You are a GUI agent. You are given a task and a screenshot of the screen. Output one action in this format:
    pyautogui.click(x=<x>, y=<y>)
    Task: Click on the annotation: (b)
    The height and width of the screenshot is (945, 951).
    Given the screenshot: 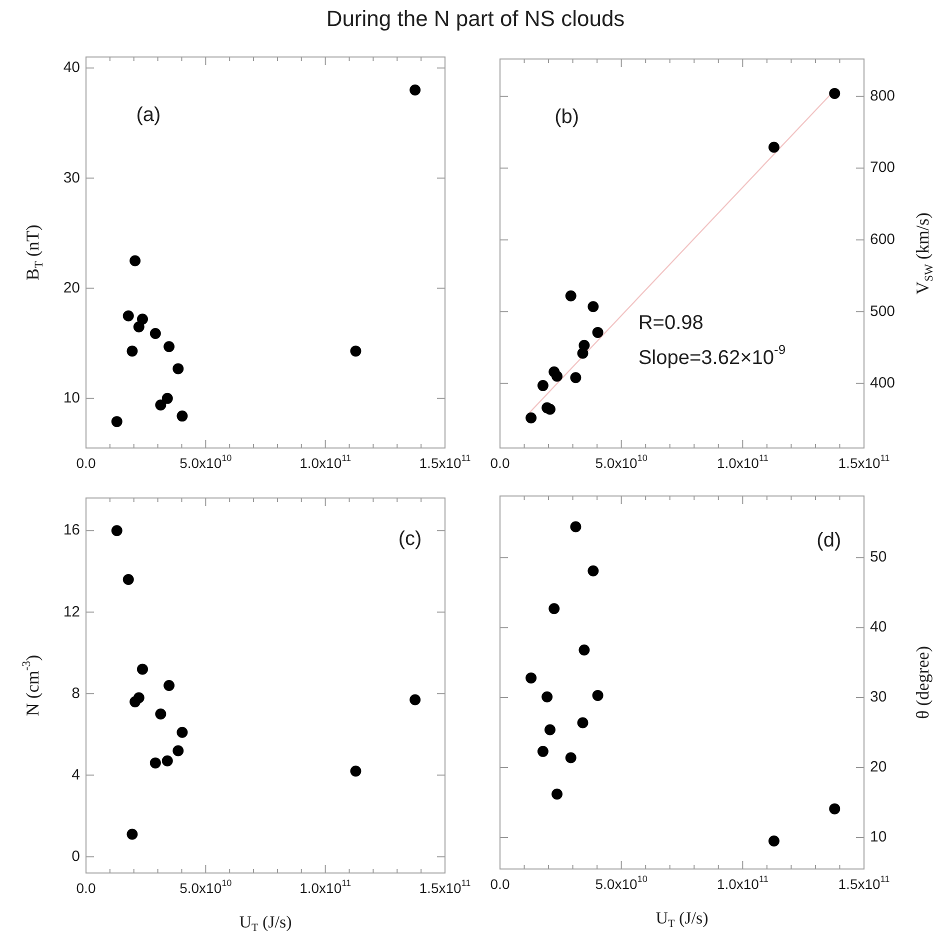 What is the action you would take?
    pyautogui.click(x=567, y=117)
    